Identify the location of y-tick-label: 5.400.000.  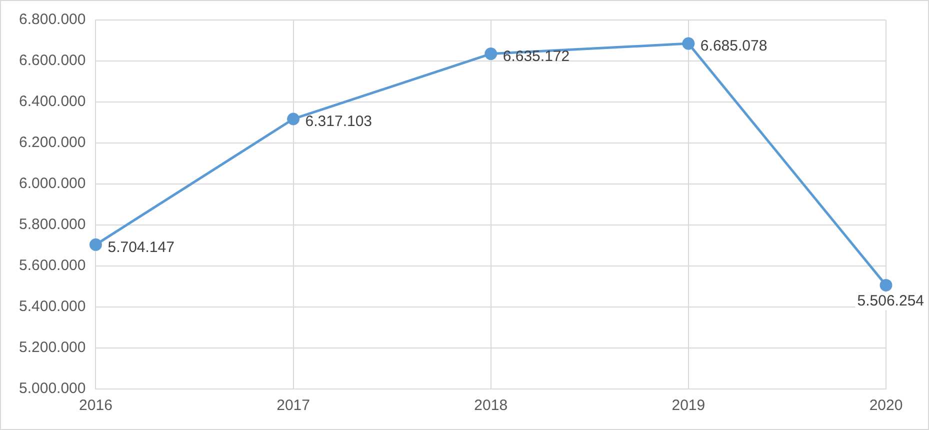
(52, 307).